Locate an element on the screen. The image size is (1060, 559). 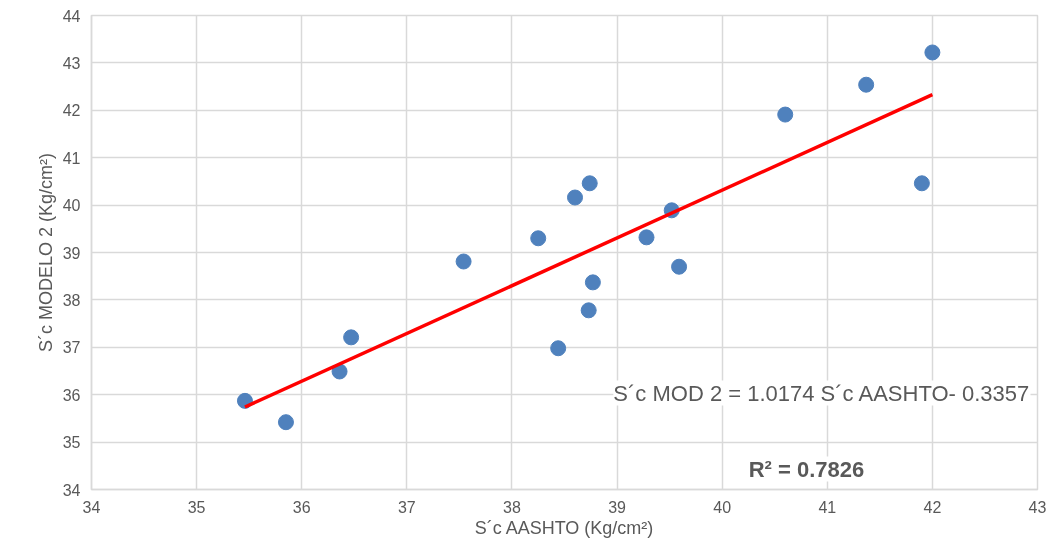
x-tick-label: 34 is located at coordinates (91, 507).